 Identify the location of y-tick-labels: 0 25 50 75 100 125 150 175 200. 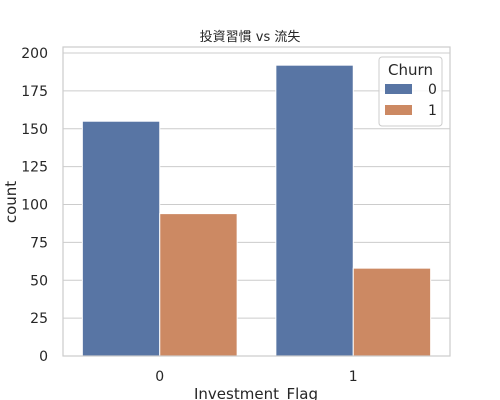
(34, 205).